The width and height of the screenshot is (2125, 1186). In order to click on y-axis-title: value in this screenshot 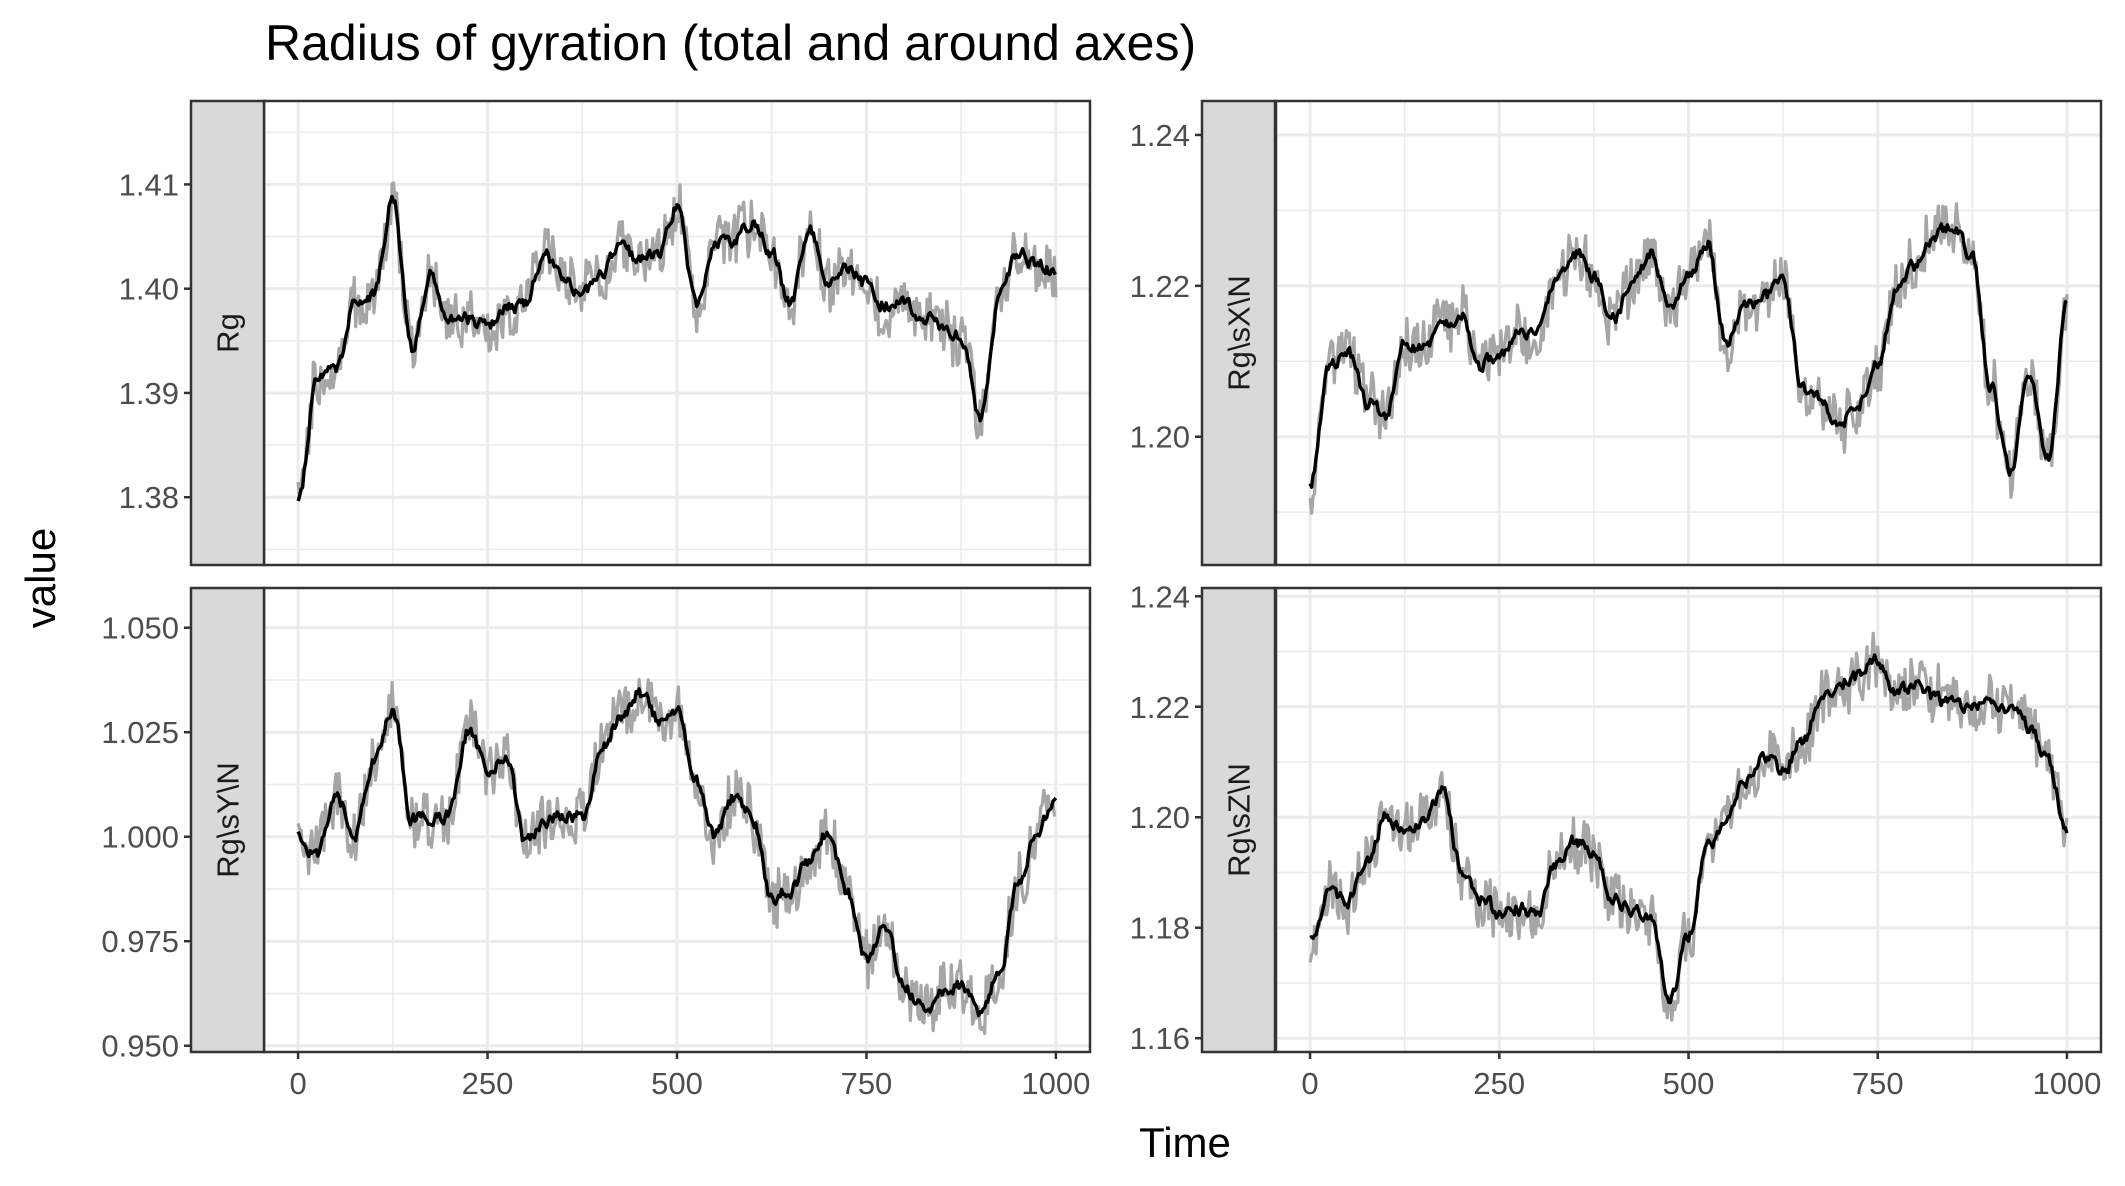, I will do `click(40, 578)`.